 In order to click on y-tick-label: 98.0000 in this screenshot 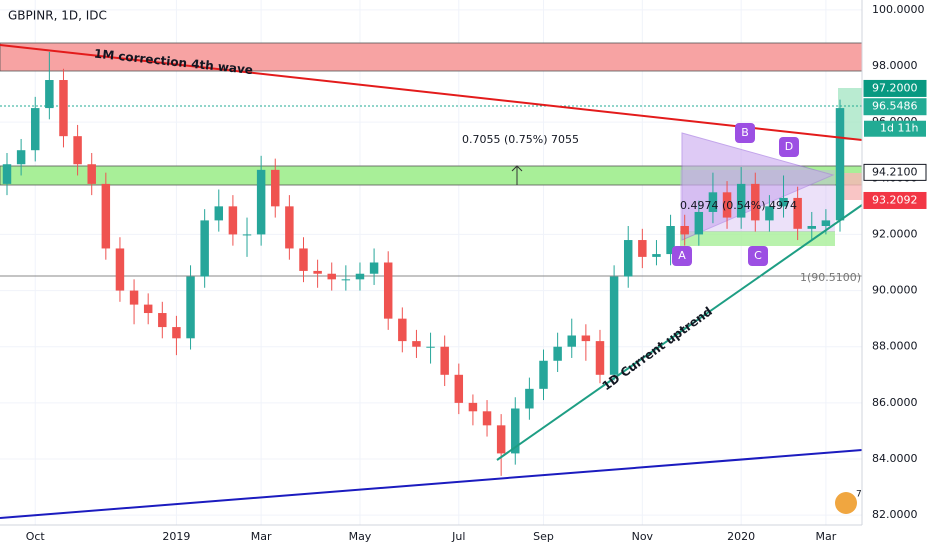, I will do `click(895, 65)`.